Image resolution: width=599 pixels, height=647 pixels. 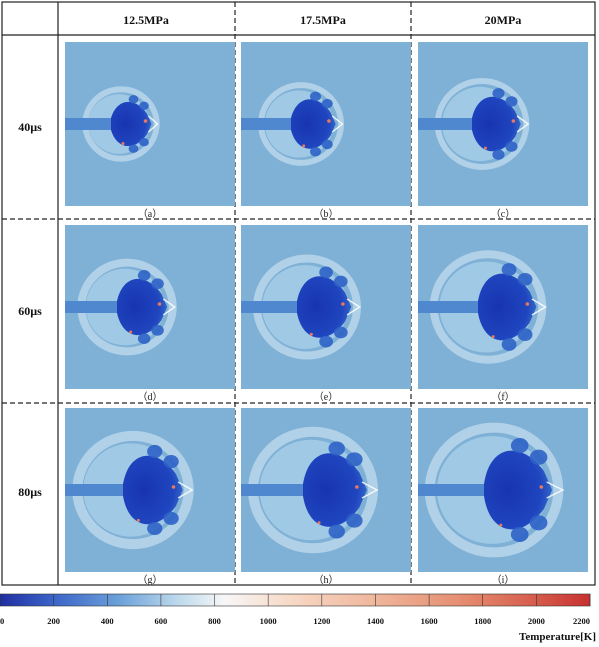 I want to click on colorbar-tick-label: 1400, so click(x=375, y=621).